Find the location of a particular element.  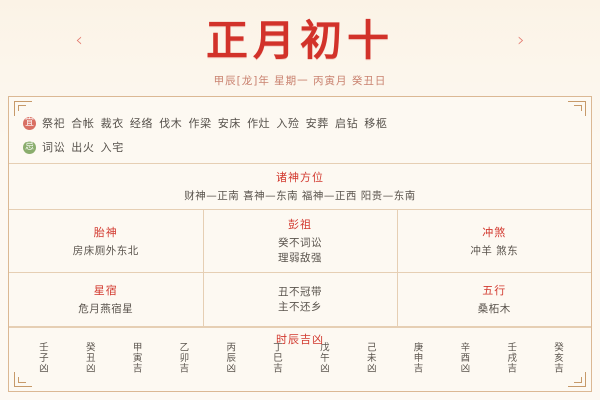

wuxing-cell: 五行 桑柘木 is located at coordinates (493, 299).